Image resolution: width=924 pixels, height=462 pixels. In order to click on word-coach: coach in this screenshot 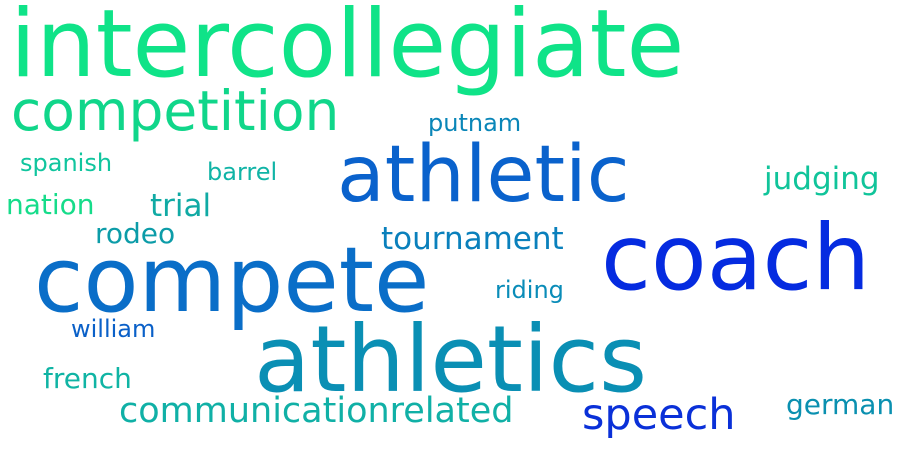, I will do `click(736, 258)`.